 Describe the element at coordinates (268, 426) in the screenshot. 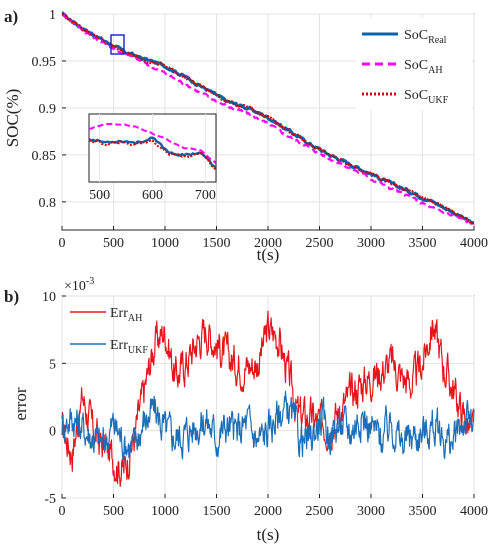

I see `series-line-ukf` at that location.